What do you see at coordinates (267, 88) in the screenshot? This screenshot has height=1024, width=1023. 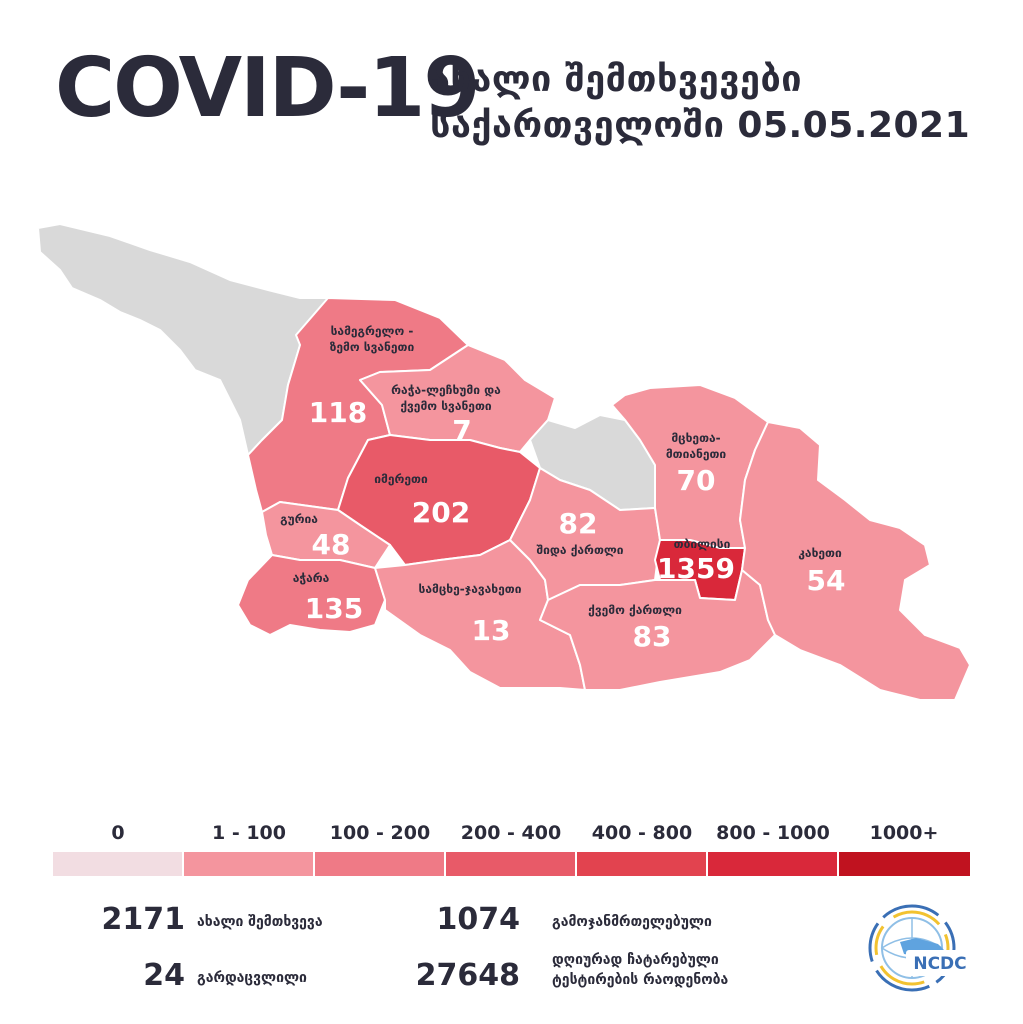 I see `page-title: COVID-19` at bounding box center [267, 88].